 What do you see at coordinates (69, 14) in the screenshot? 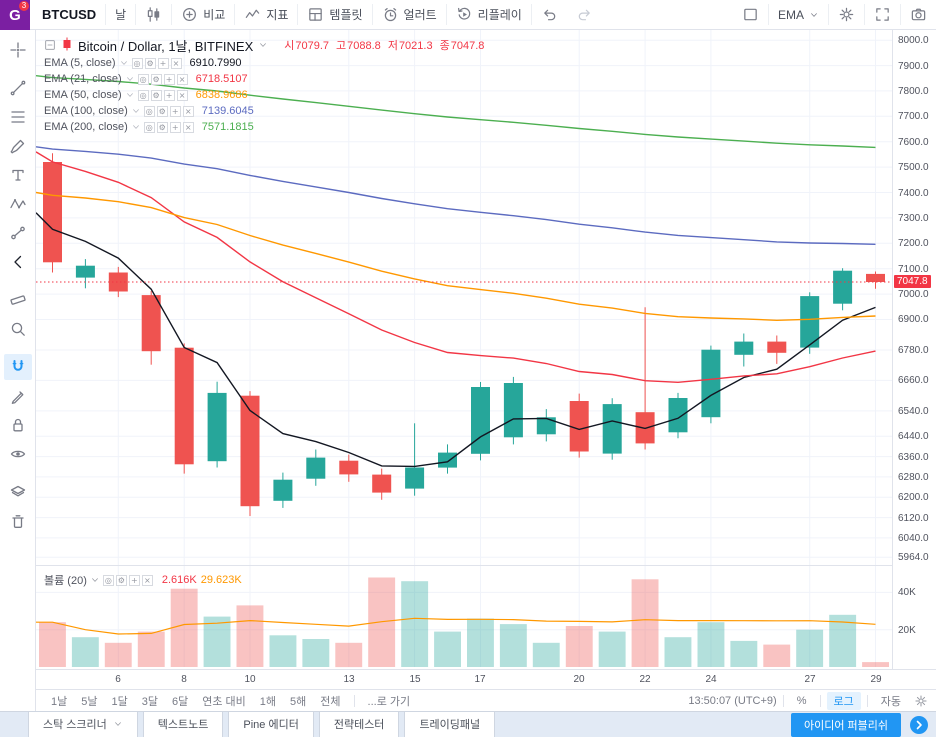
I see `symbol-button: BTCUSD` at bounding box center [69, 14].